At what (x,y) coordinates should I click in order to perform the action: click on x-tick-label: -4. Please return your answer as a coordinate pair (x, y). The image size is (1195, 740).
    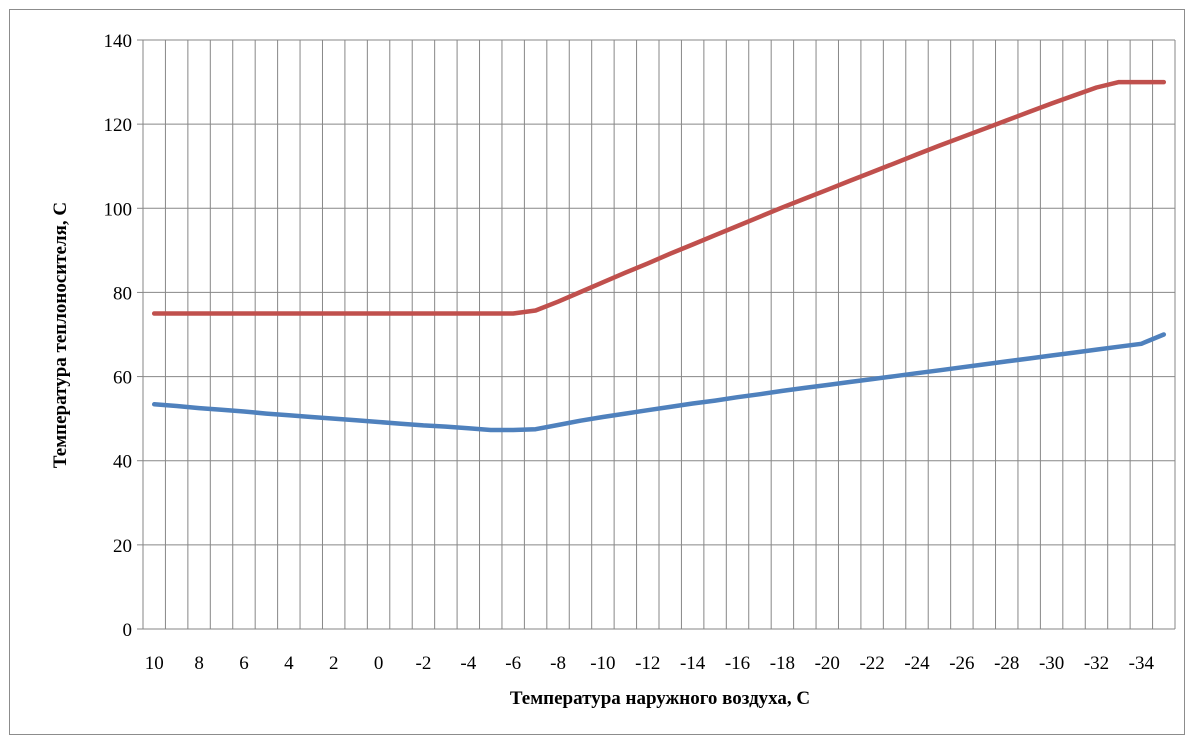
    Looking at the image, I should click on (468, 663).